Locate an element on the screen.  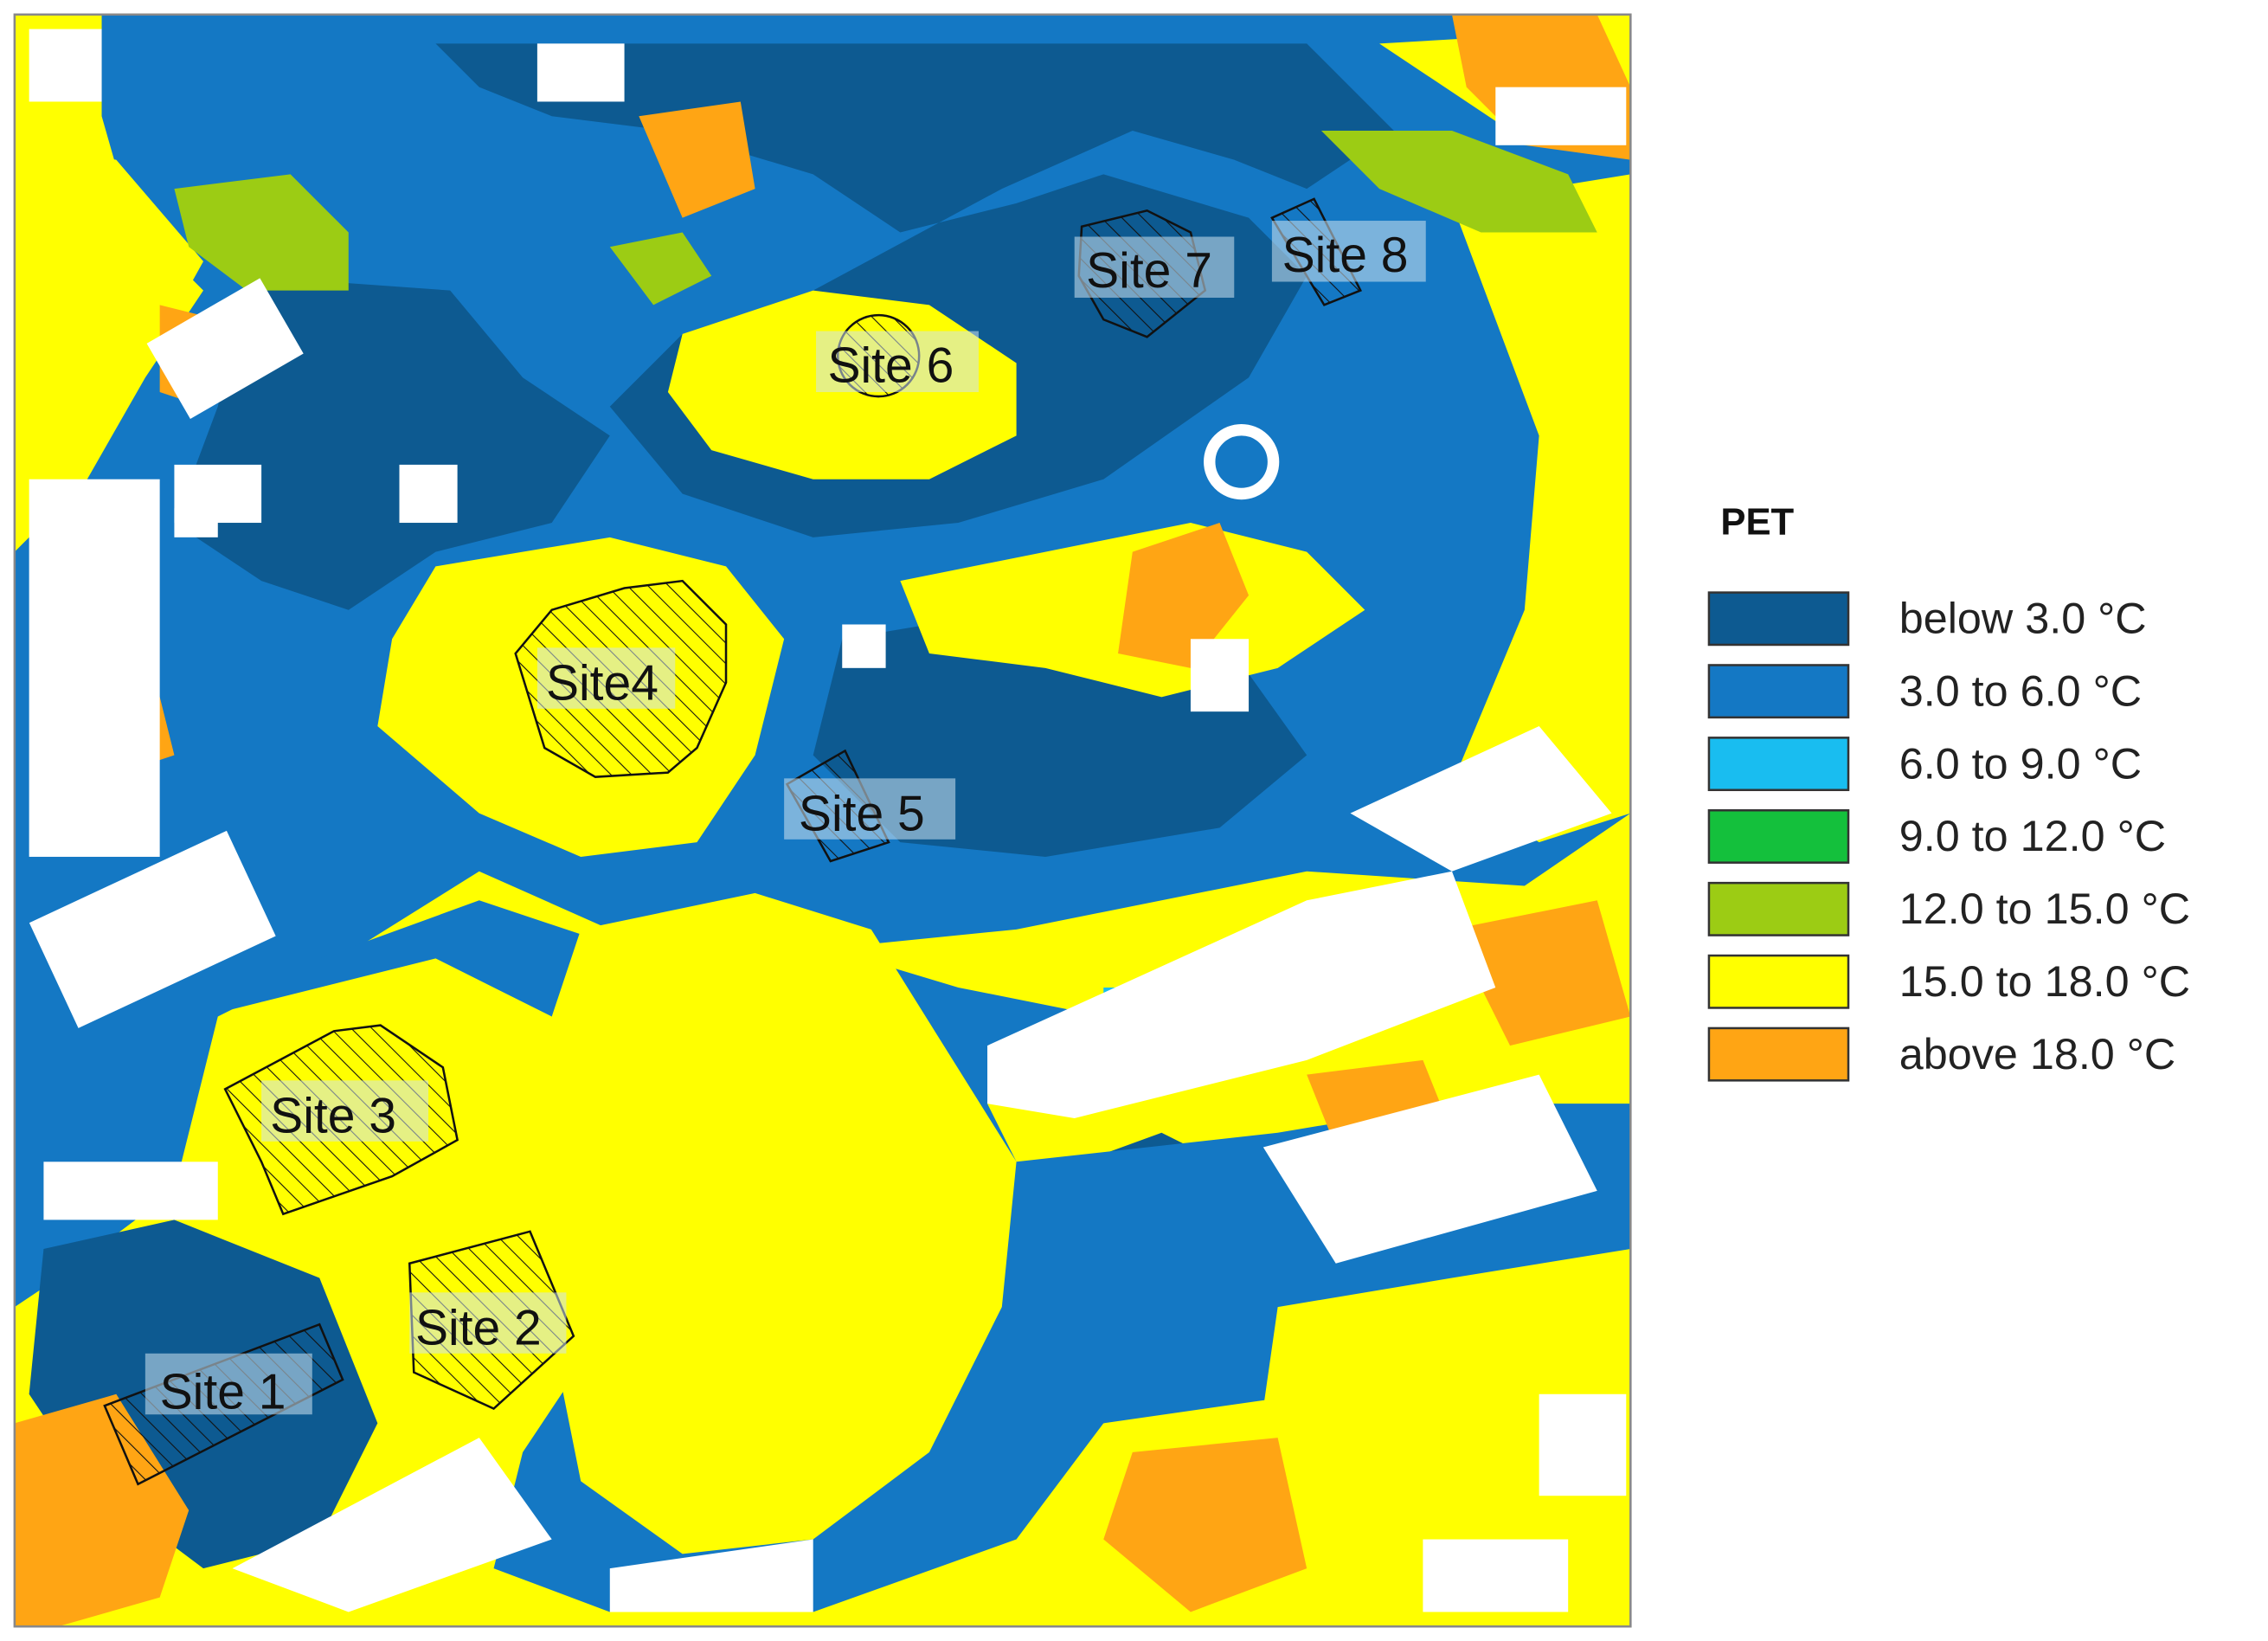
legend-label: 15.0 to 18.0 °C is located at coordinates (2045, 981).